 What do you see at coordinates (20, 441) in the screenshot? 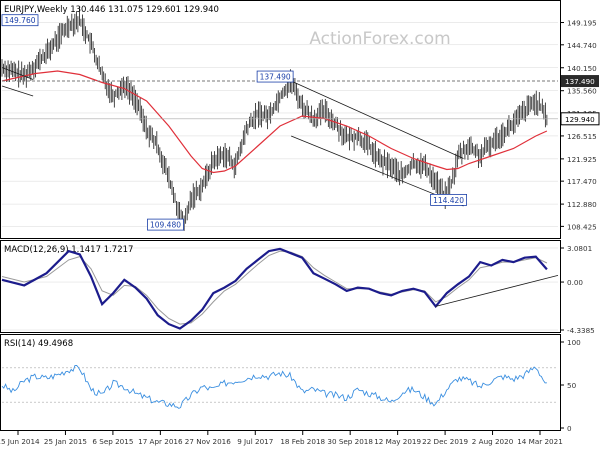
I see `x-tick-label: 15 Jun 2014` at bounding box center [20, 441].